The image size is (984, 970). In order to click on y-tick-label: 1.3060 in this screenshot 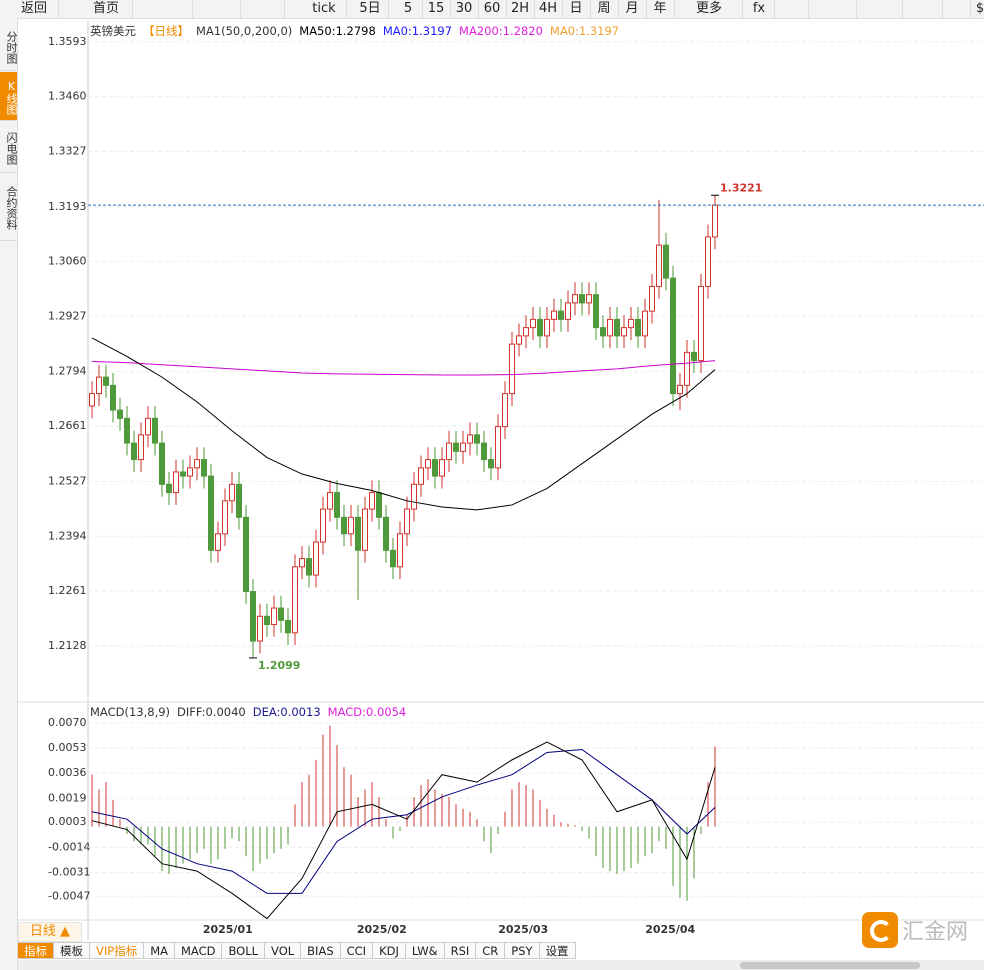, I will do `click(67, 261)`.